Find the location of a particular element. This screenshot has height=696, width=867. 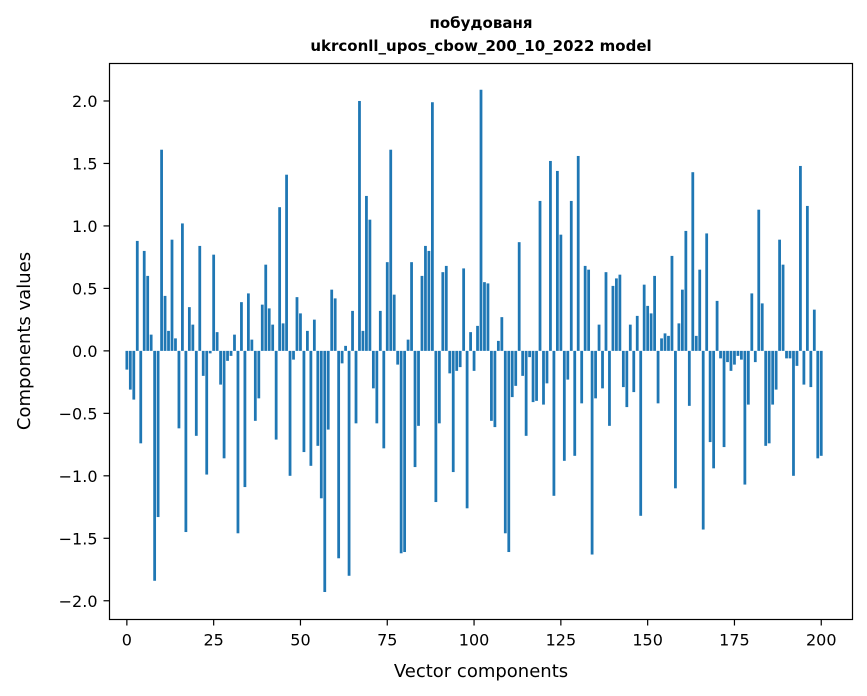

chart-title-line1: побудованя is located at coordinates (481, 23).